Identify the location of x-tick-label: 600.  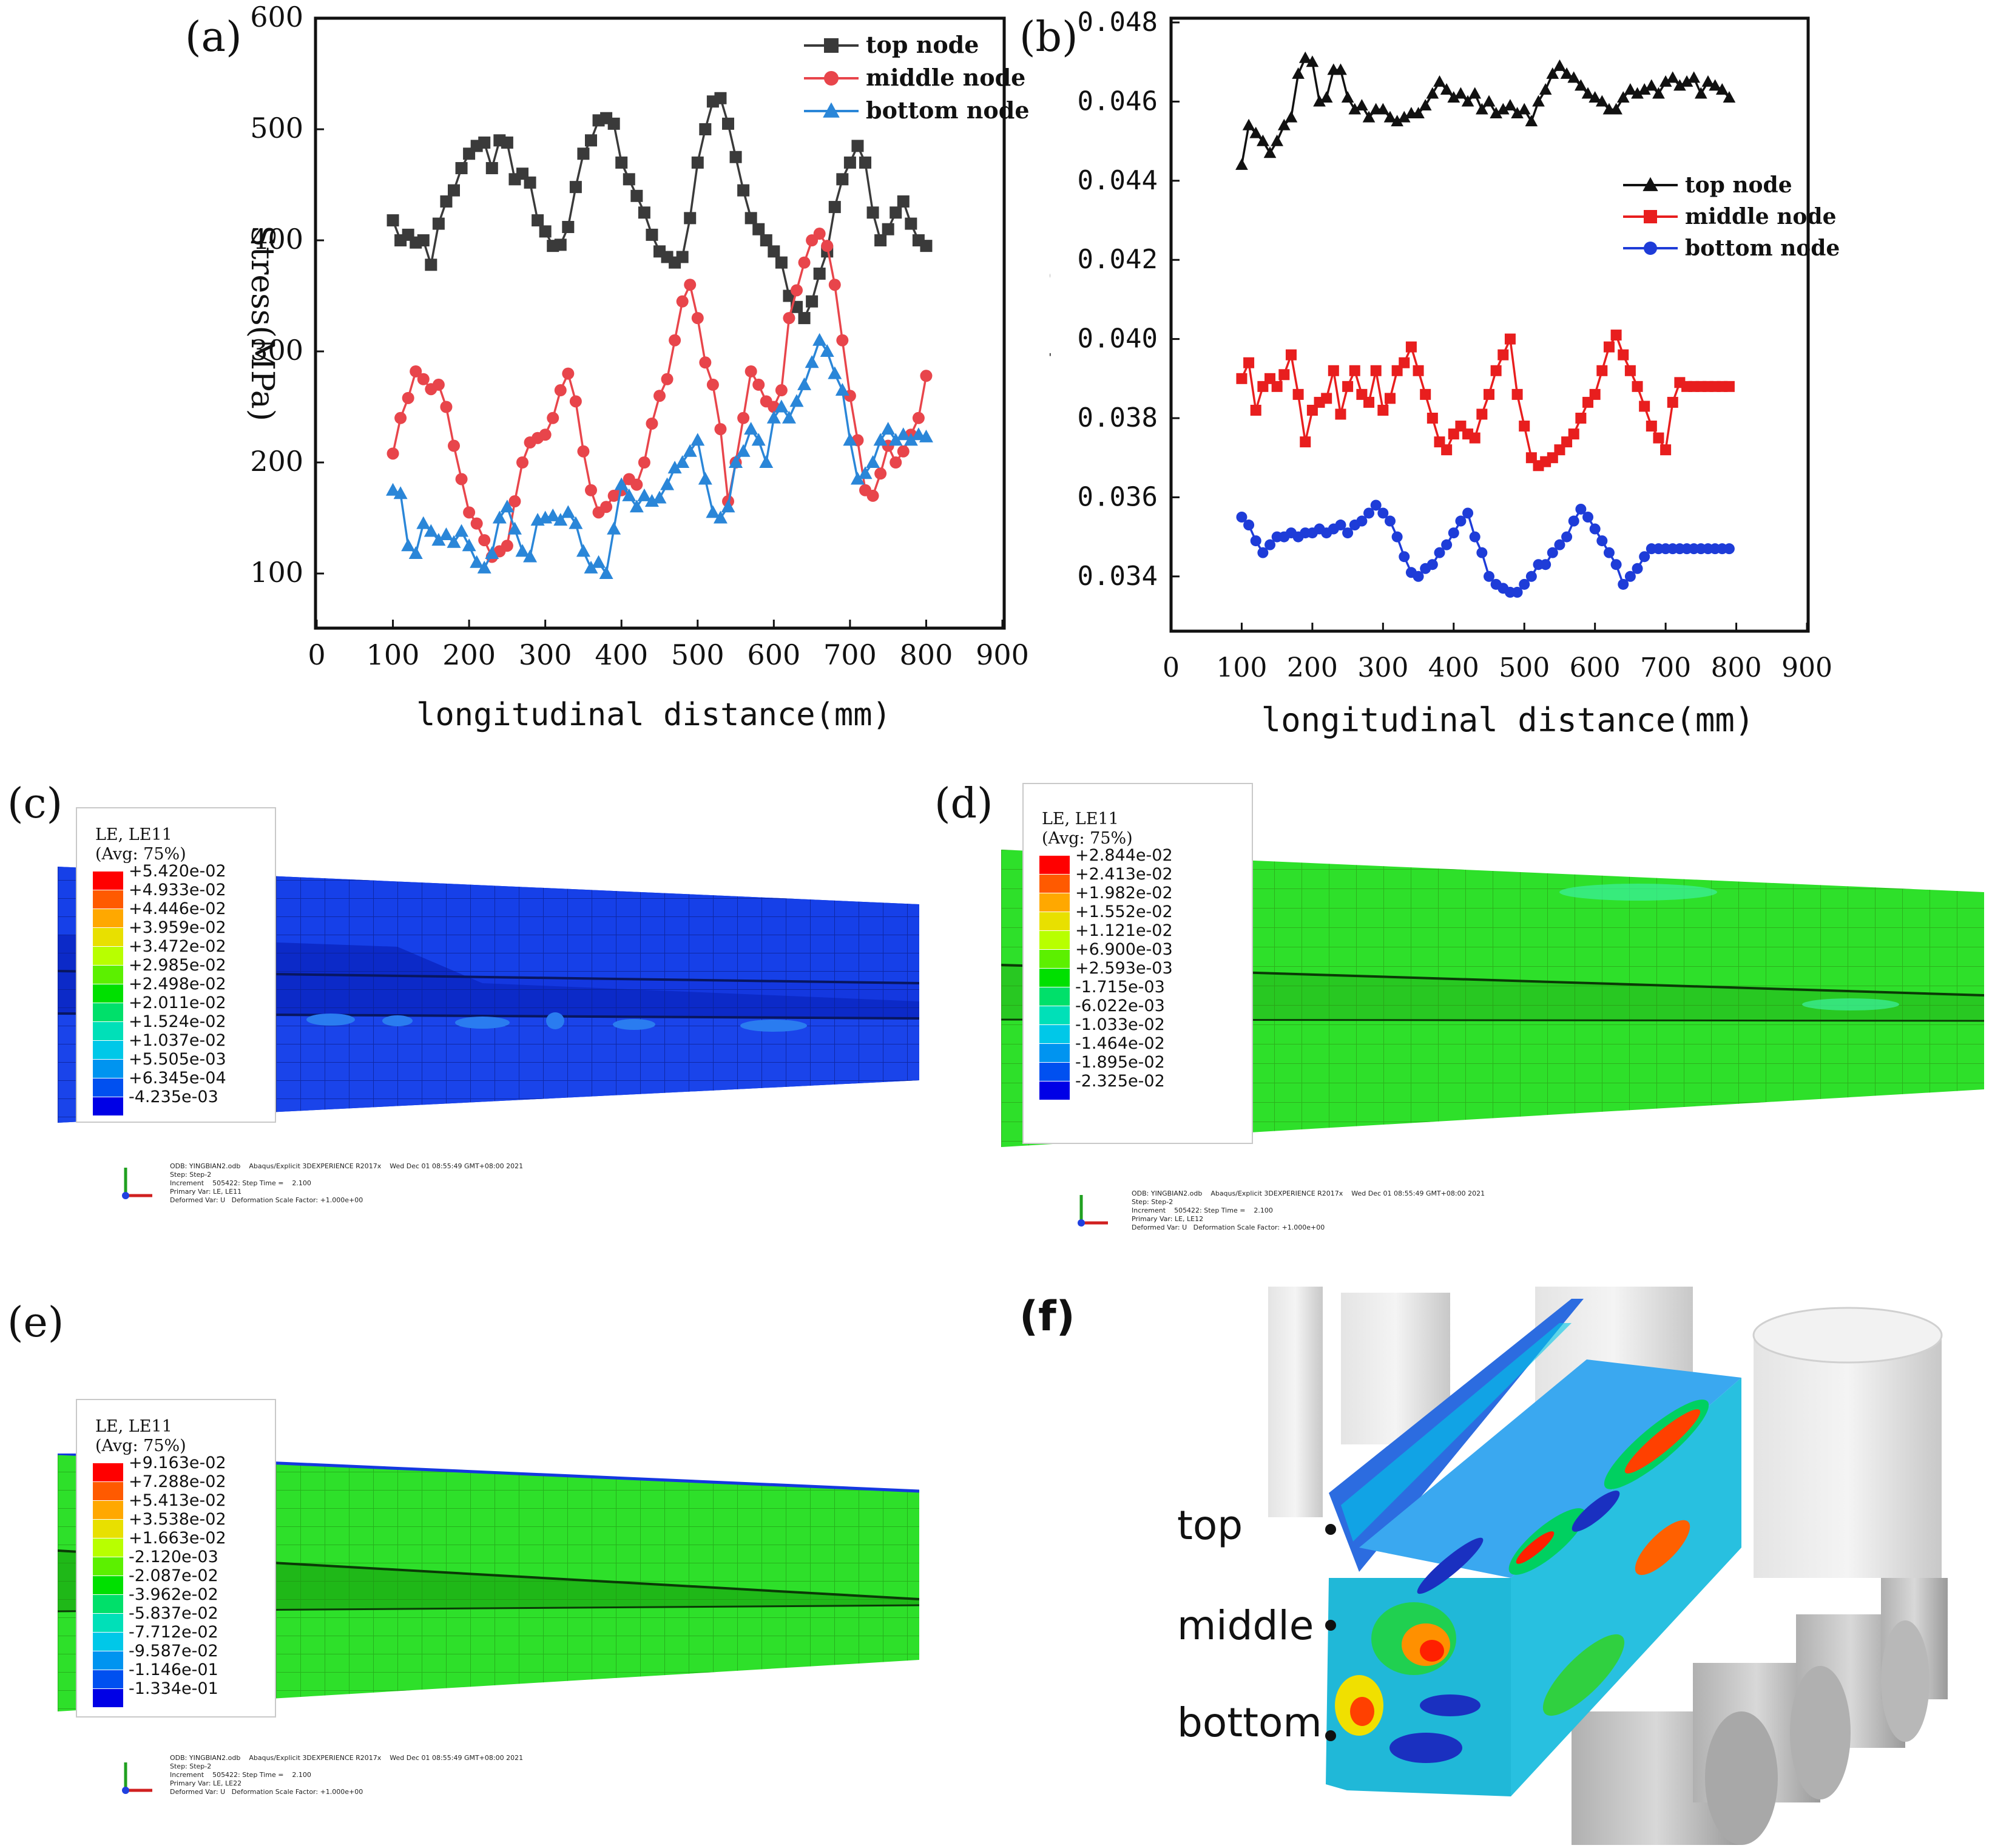
(774, 654).